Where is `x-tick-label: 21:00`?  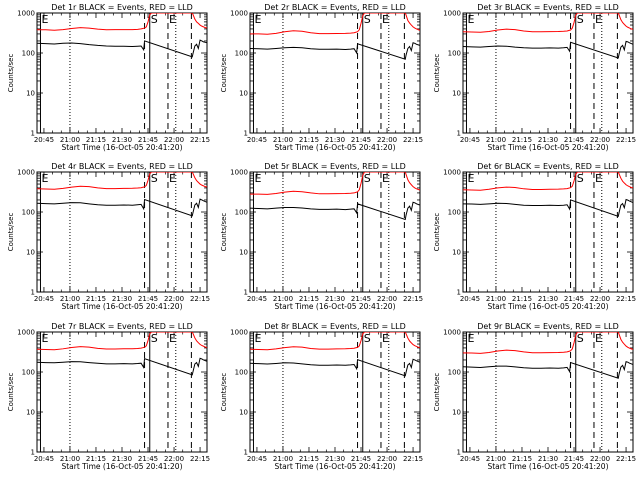 x-tick-label: 21:00 is located at coordinates (496, 459).